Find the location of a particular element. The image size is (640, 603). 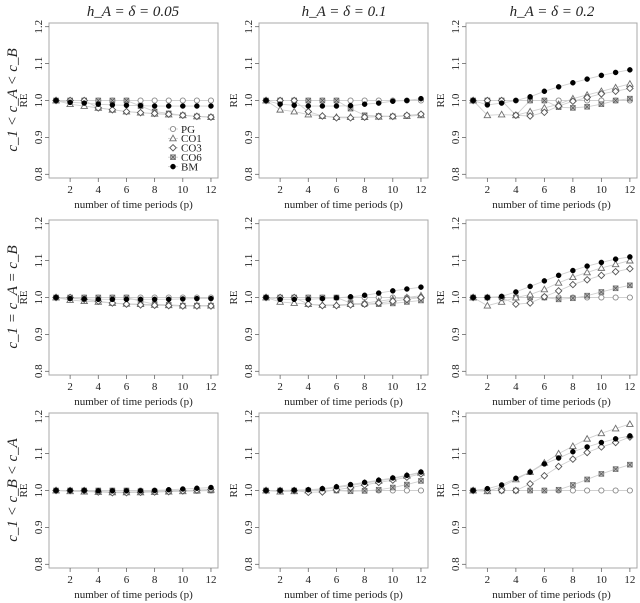

y-tick-label: 1.0 is located at coordinates (456, 490).